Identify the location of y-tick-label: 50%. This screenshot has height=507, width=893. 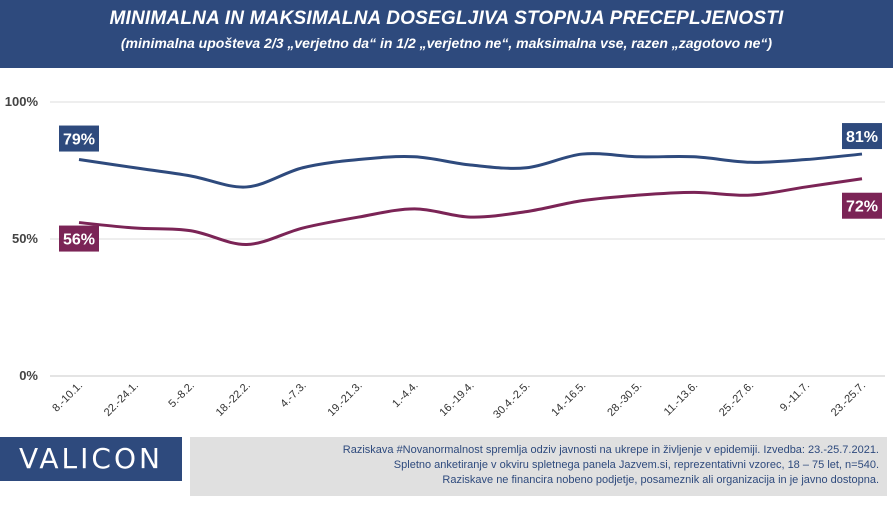
(25, 238).